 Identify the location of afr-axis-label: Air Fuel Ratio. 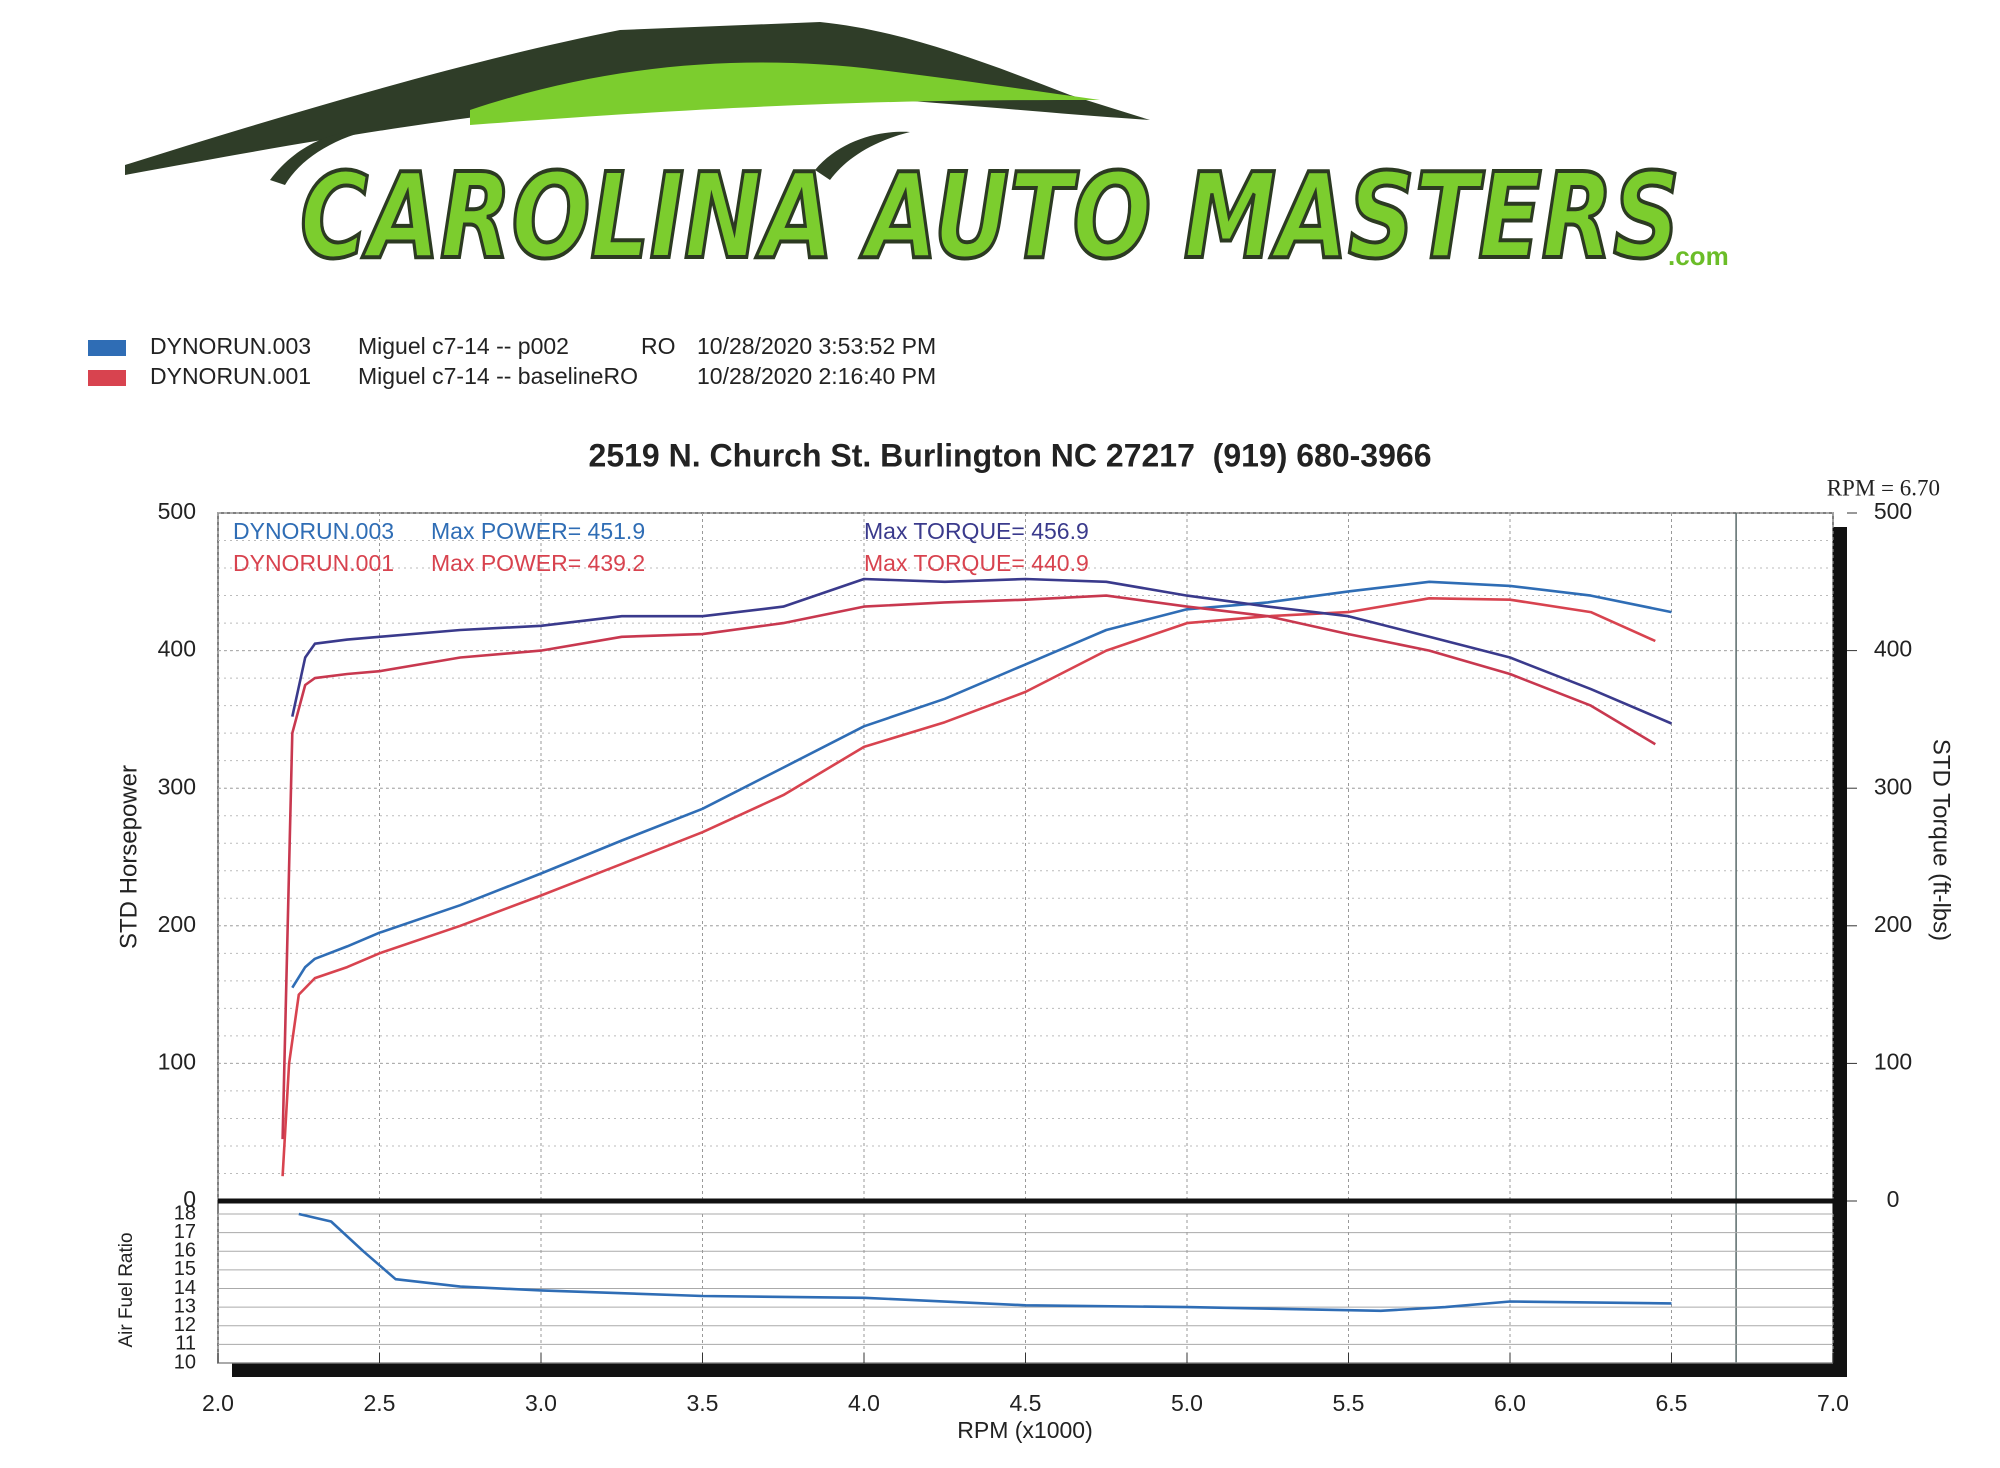
(126, 1289).